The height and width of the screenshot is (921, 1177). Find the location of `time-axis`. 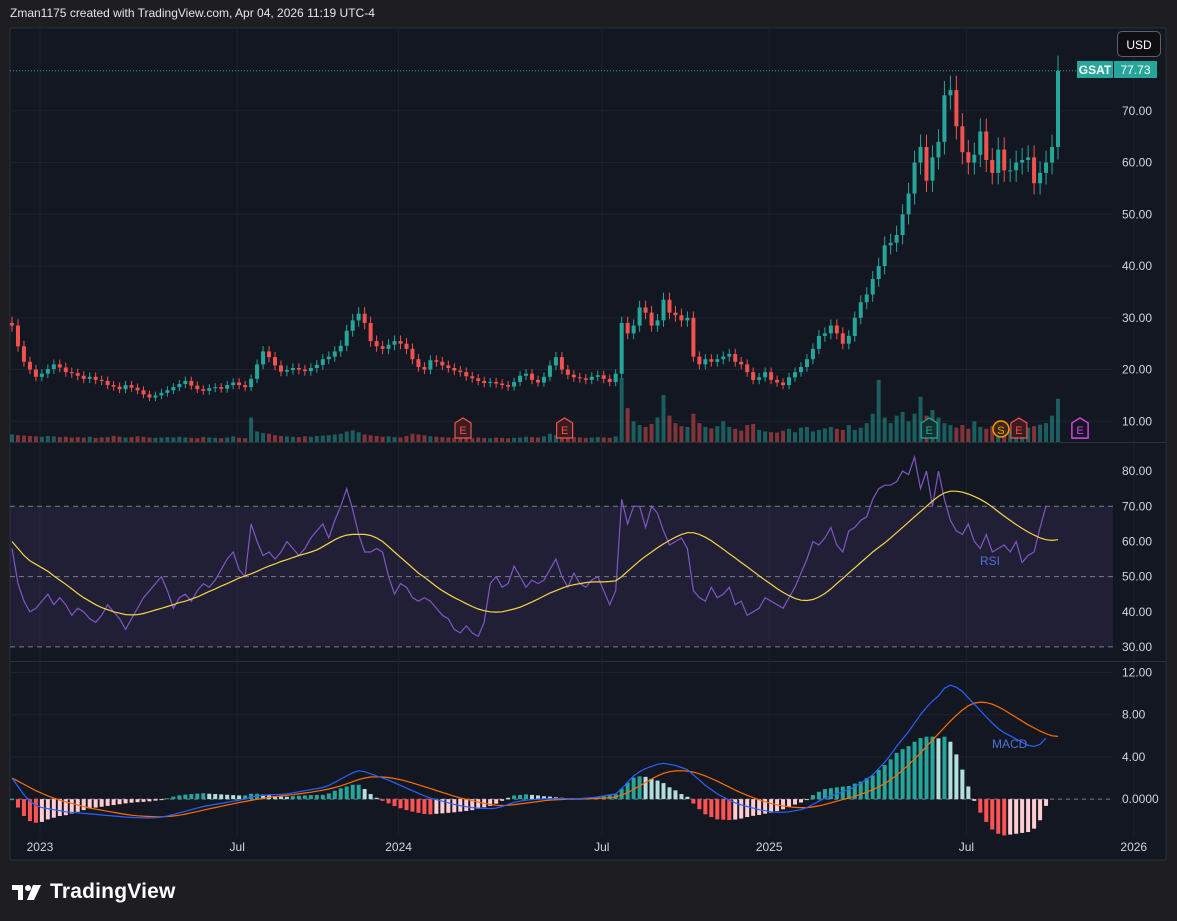

time-axis is located at coordinates (588, 847).